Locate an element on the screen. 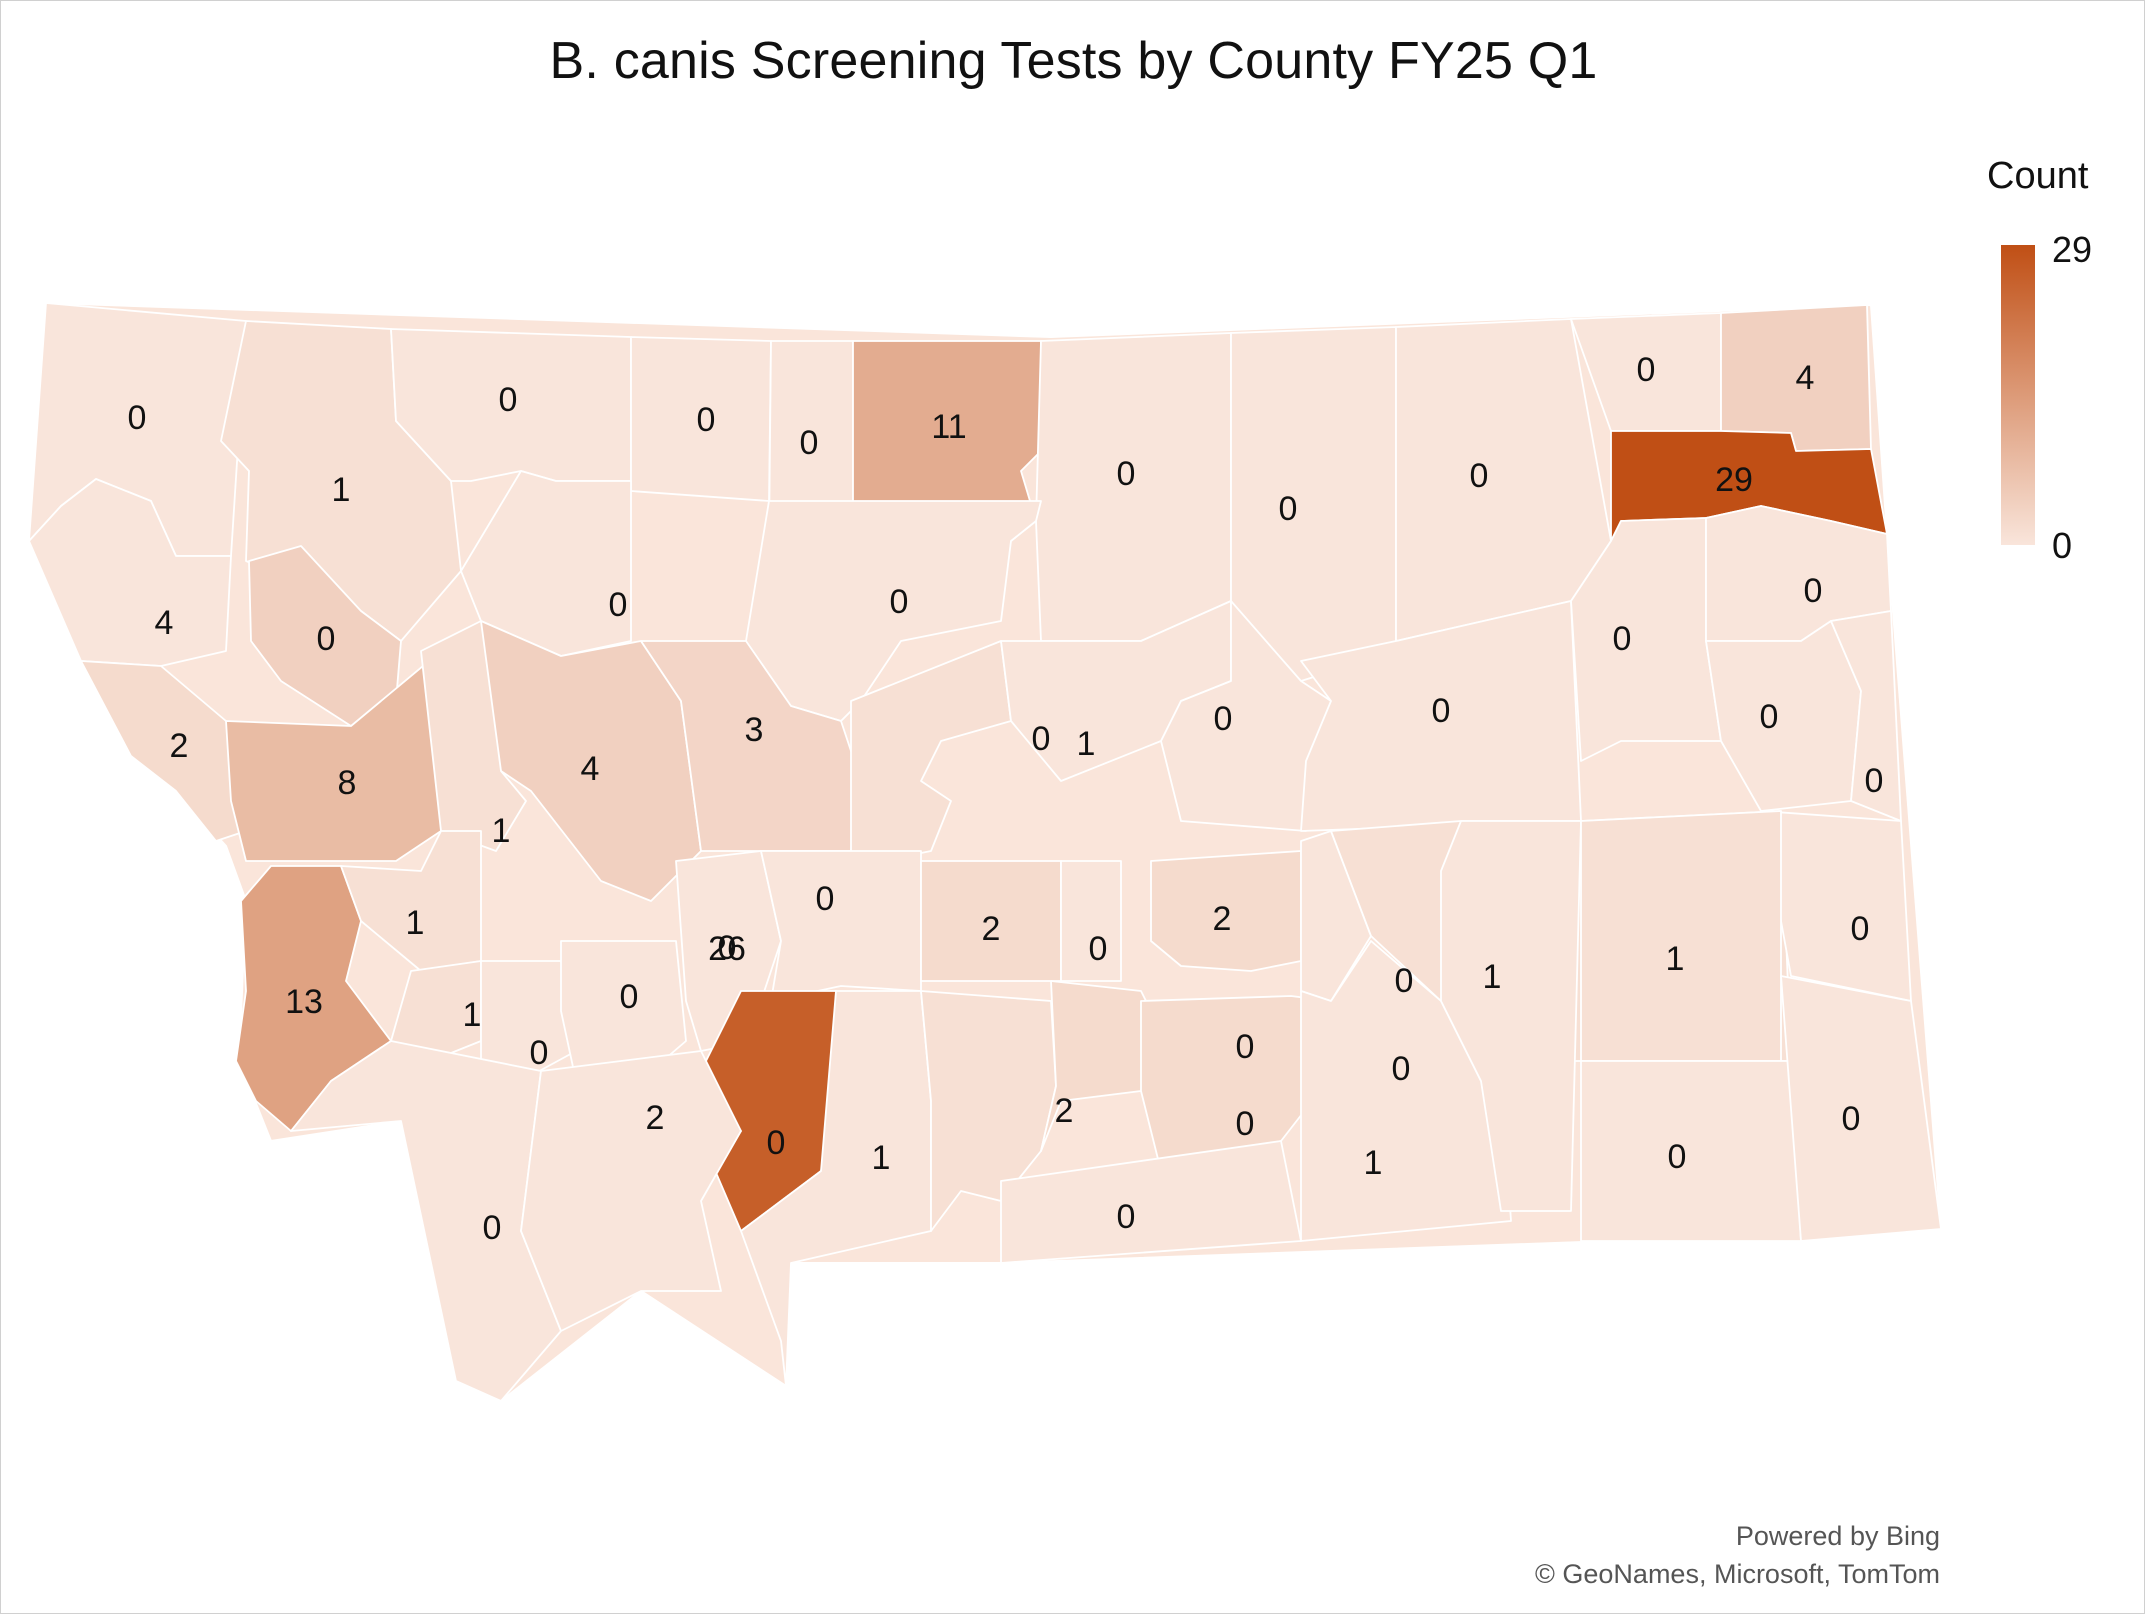 Image resolution: width=2145 pixels, height=1615 pixels. county-count-label: 8 is located at coordinates (347, 783).